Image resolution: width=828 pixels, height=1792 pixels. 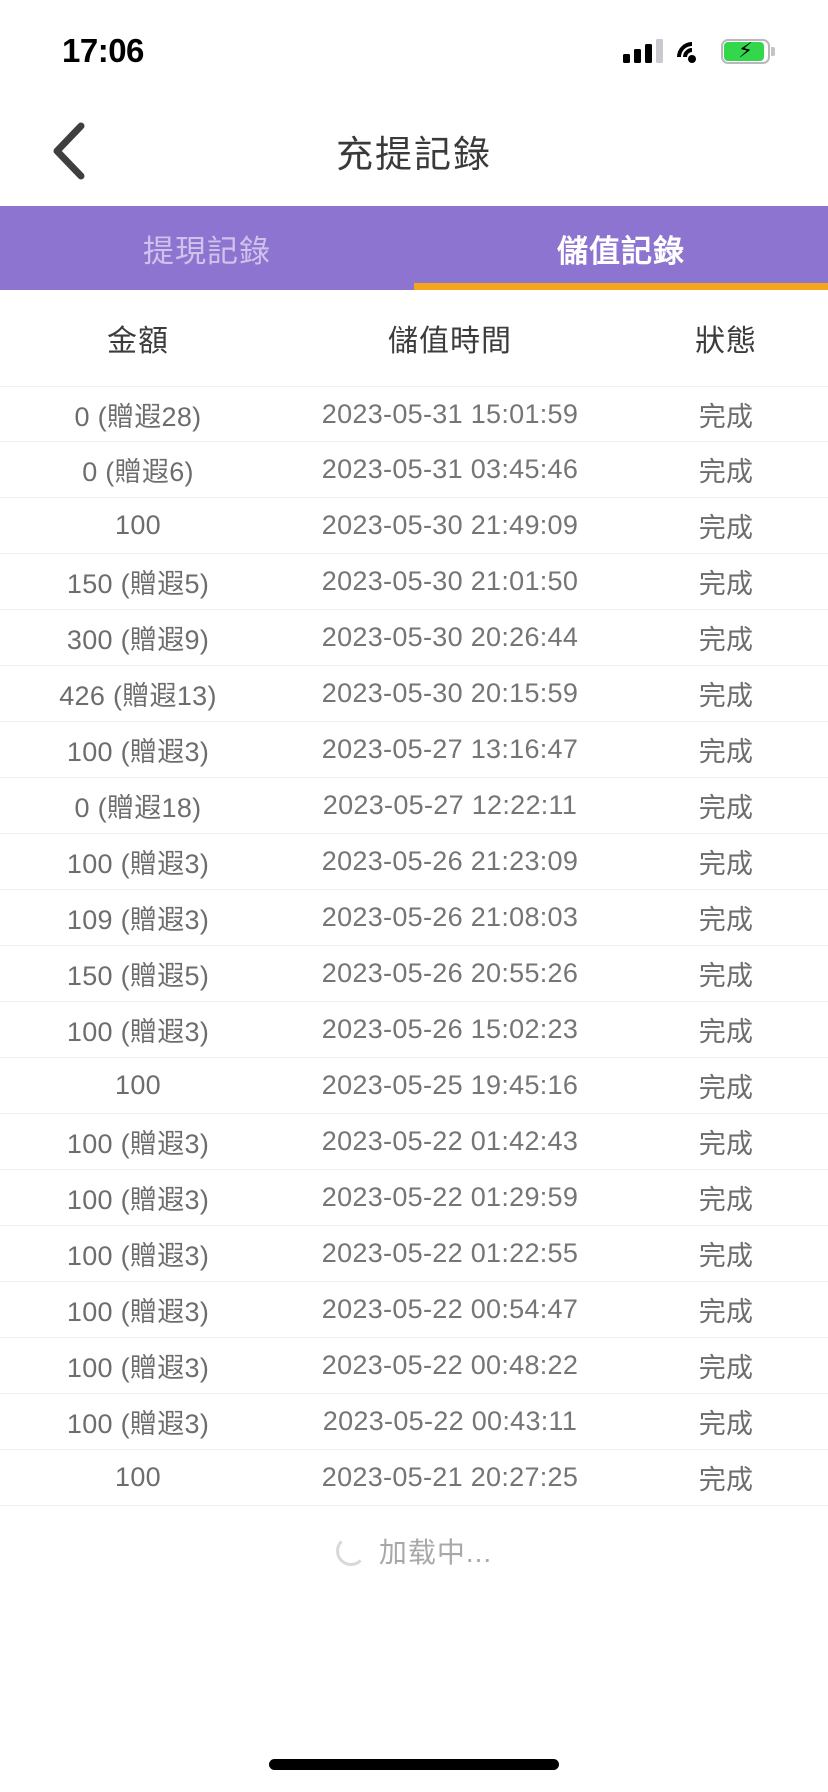 I want to click on table-row: 300 (贈遐9) 2023-05-30 20:26:44 完成, so click(x=414, y=638).